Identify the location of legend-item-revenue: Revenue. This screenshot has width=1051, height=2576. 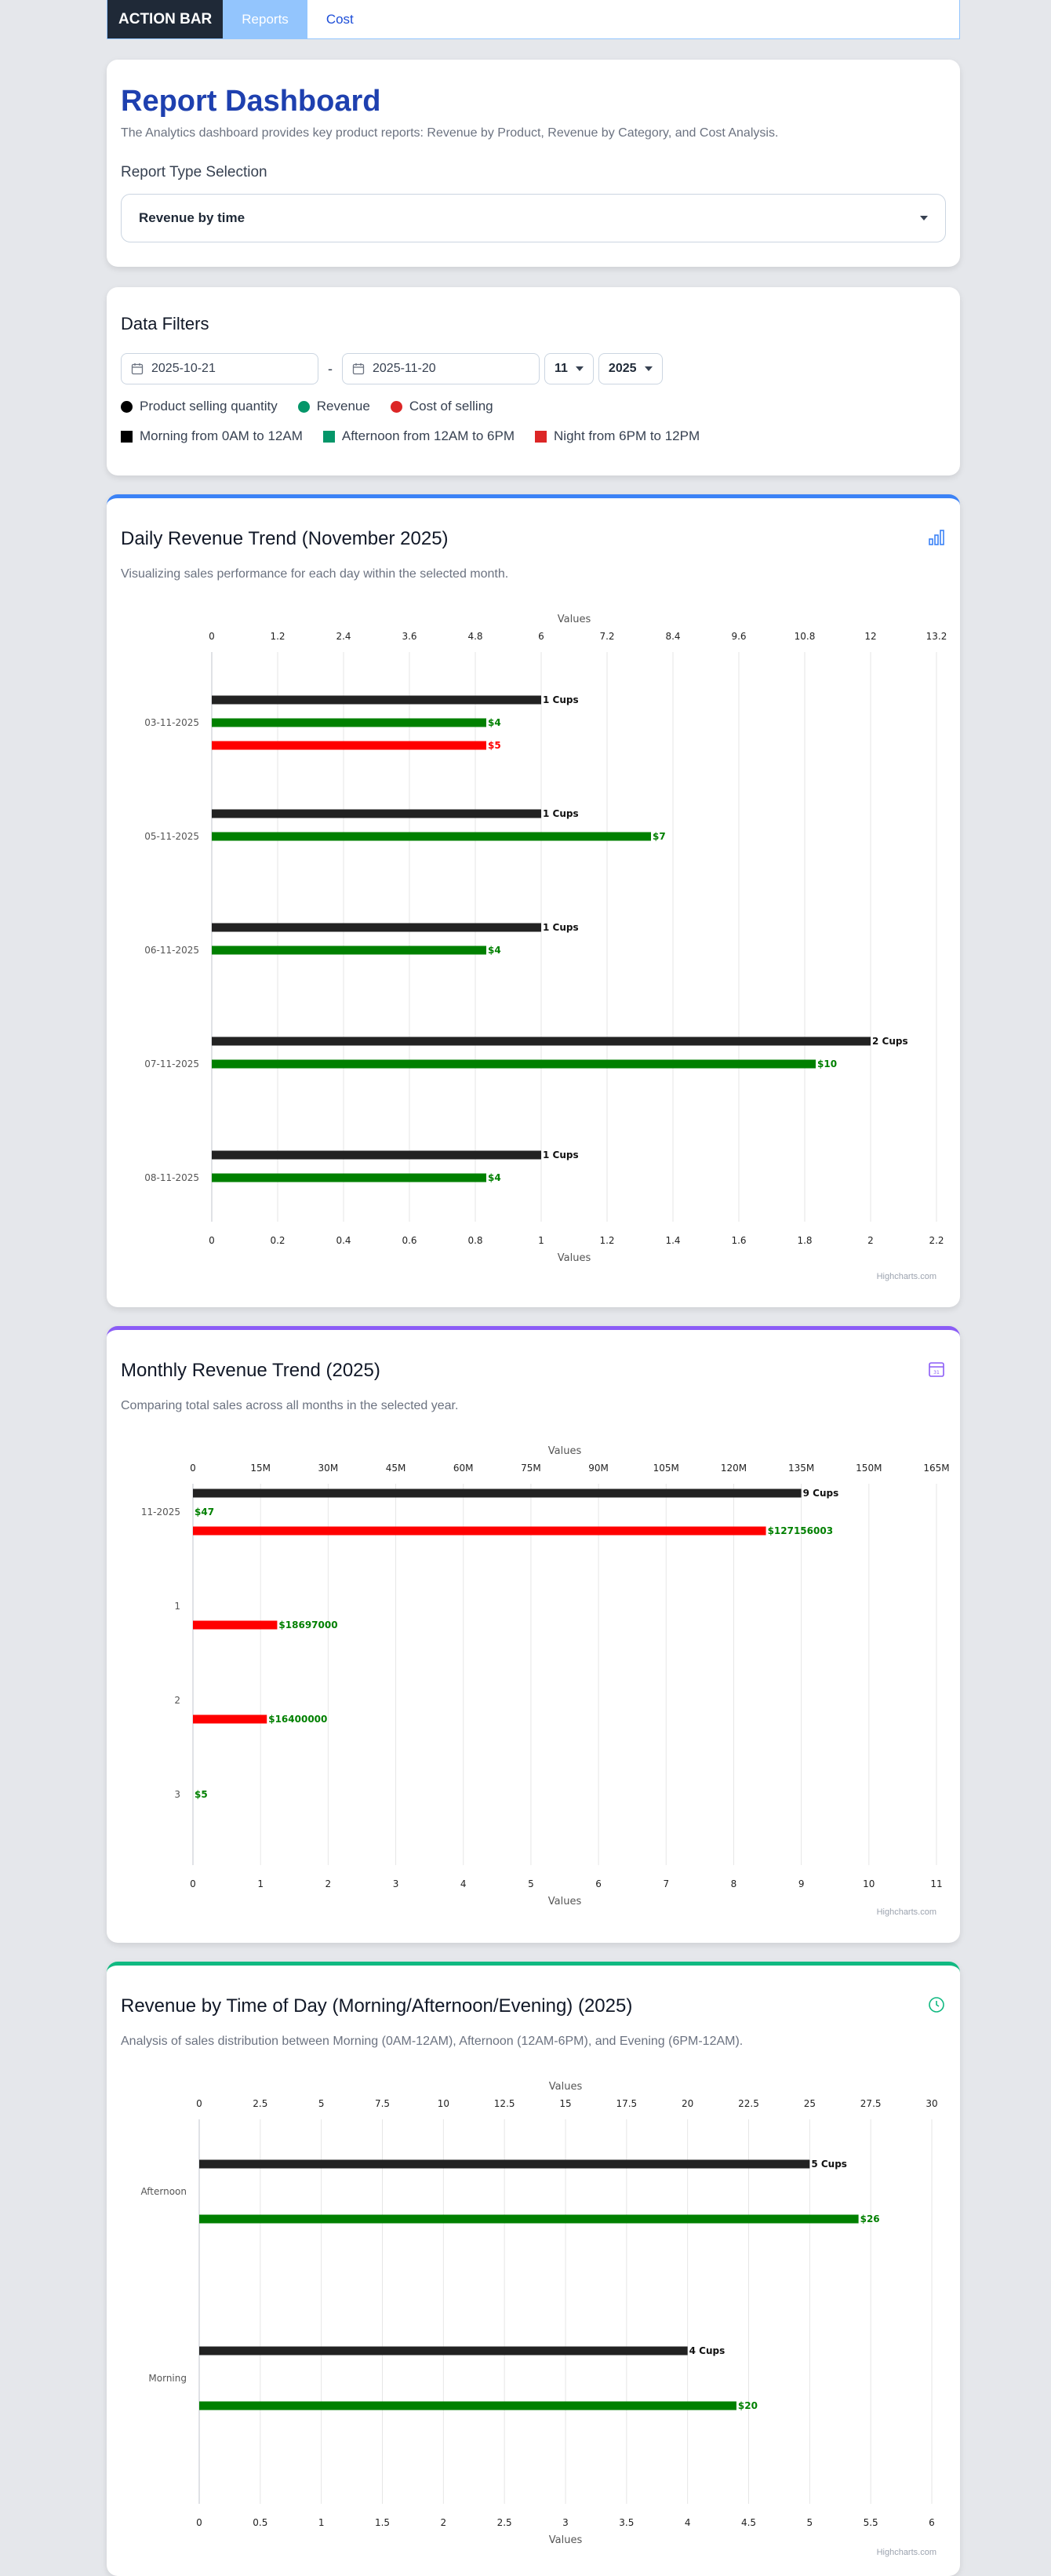
(333, 406).